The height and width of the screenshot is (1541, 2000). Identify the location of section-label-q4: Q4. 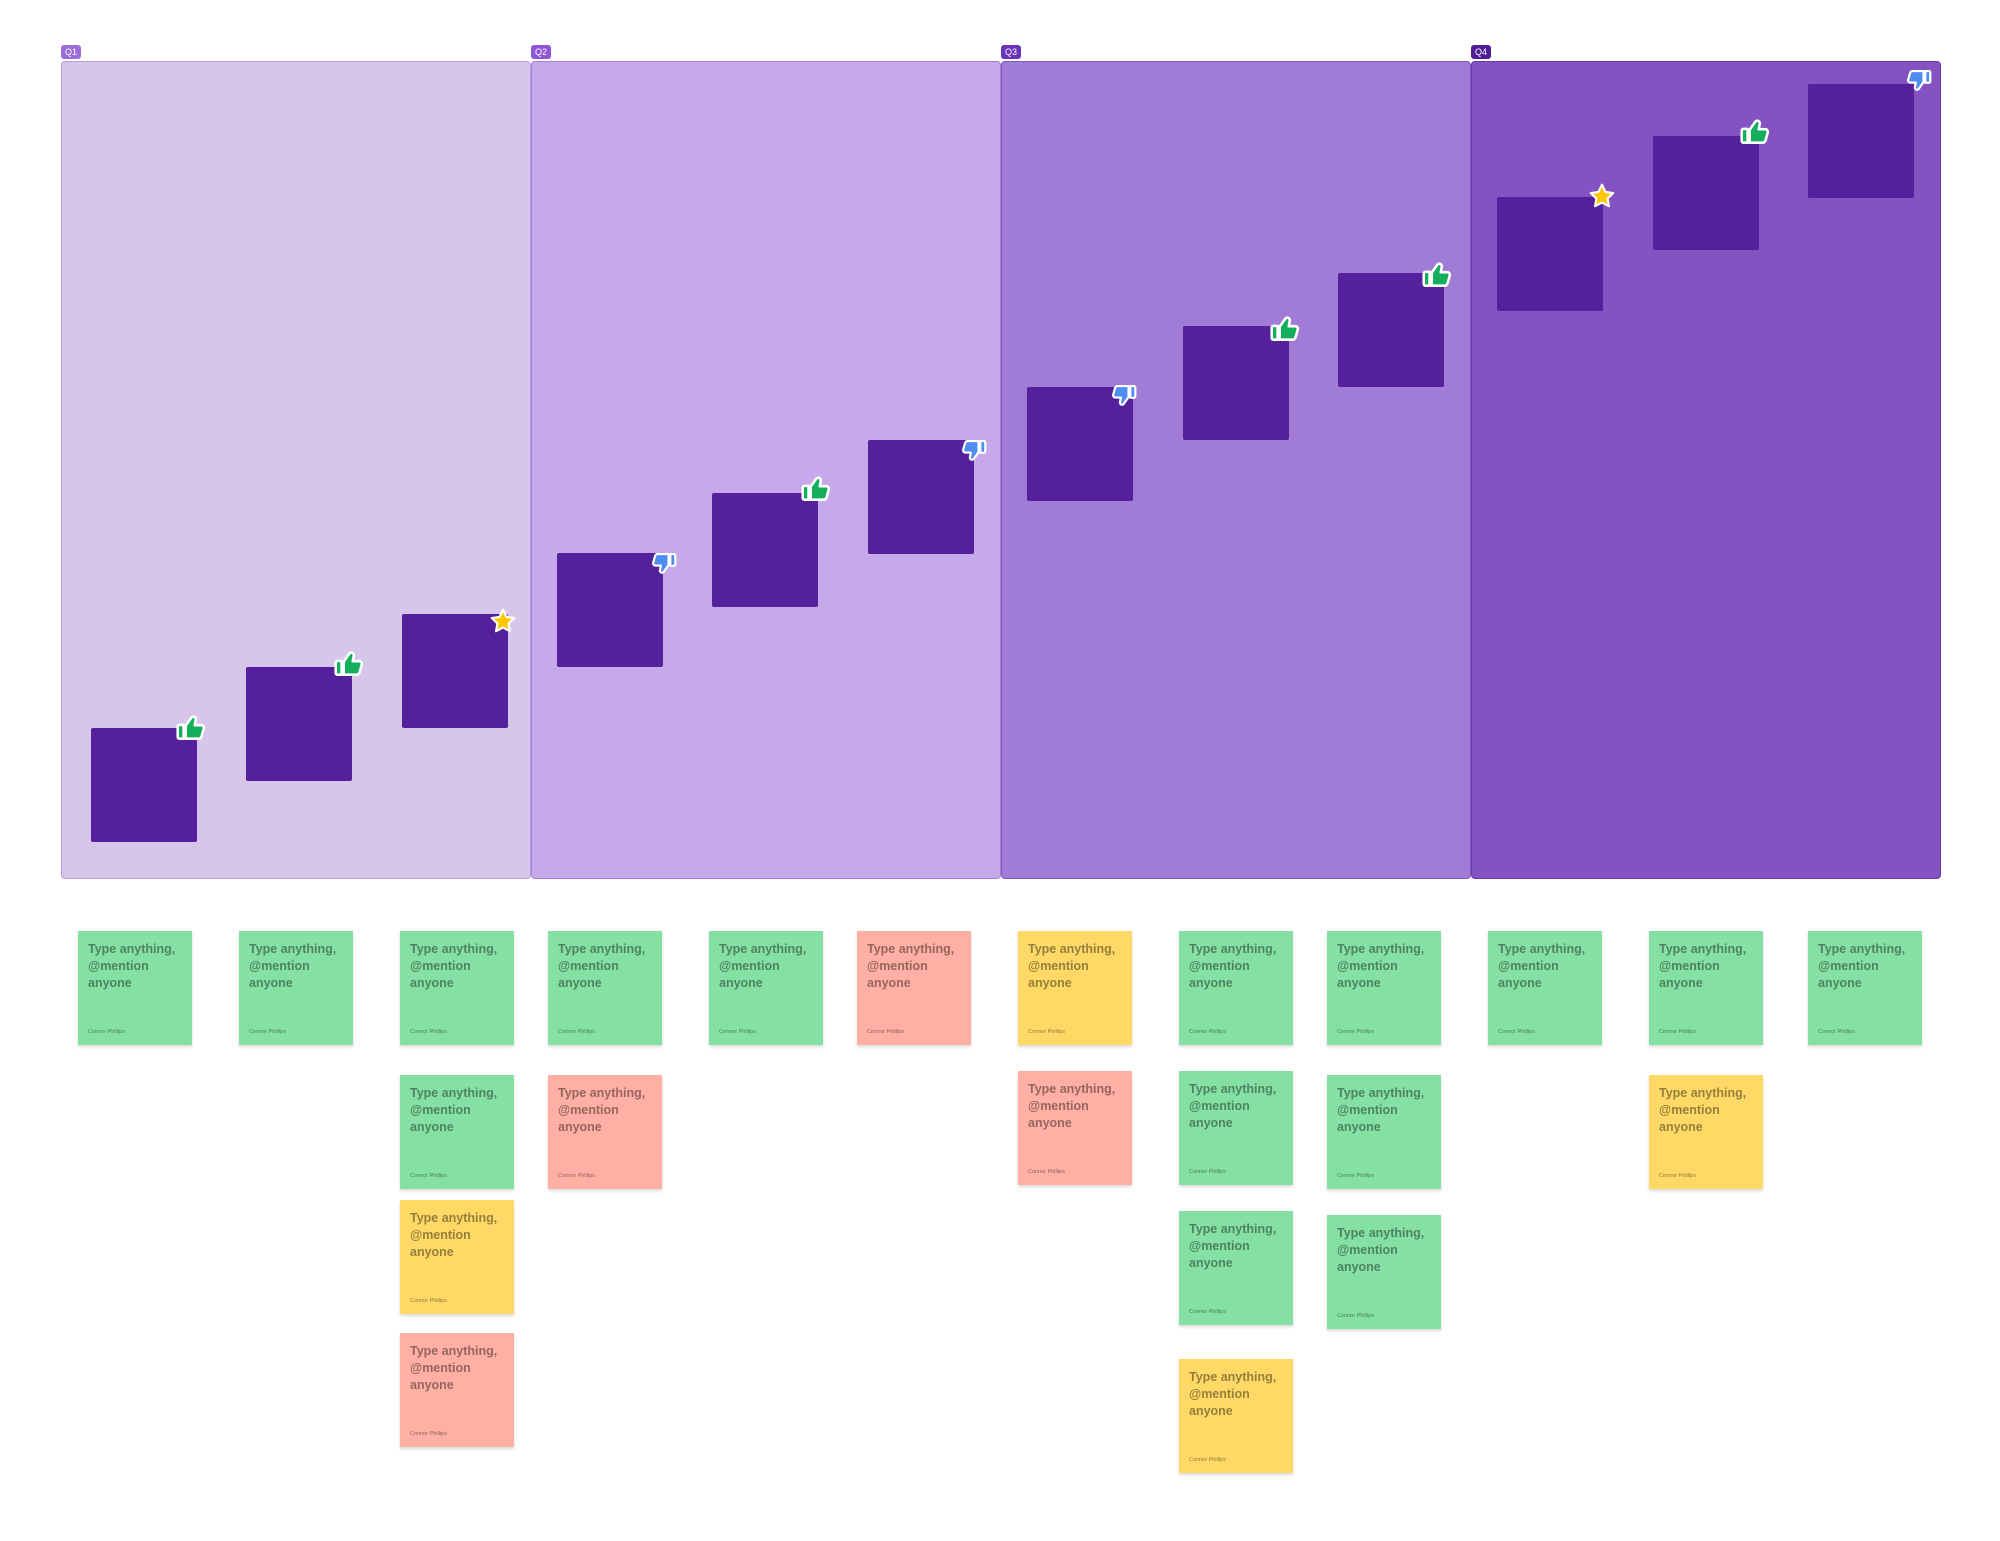
(1481, 52).